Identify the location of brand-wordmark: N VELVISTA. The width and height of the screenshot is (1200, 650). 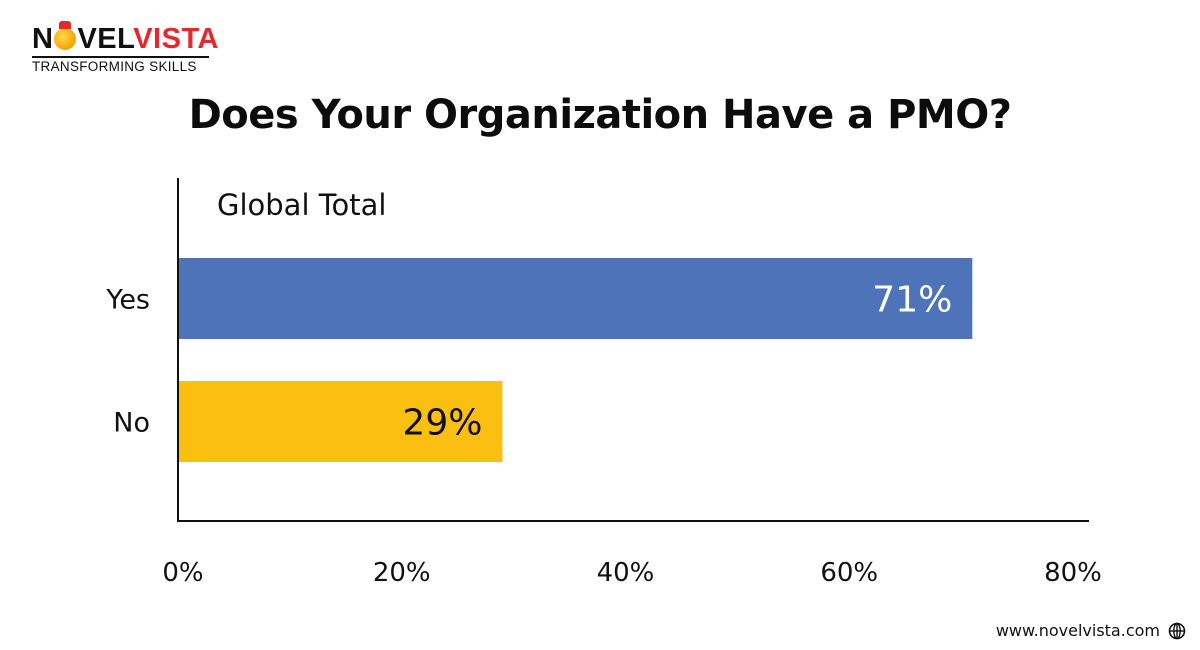
(125, 38).